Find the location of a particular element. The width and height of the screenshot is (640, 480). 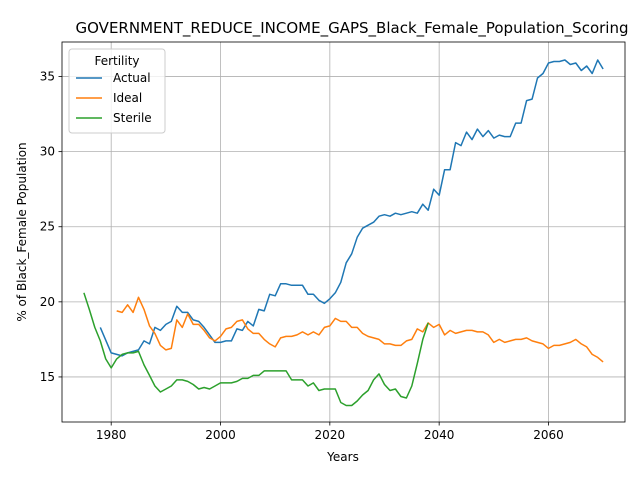

y-axis-label: % of Black_Female Population is located at coordinates (22, 231).